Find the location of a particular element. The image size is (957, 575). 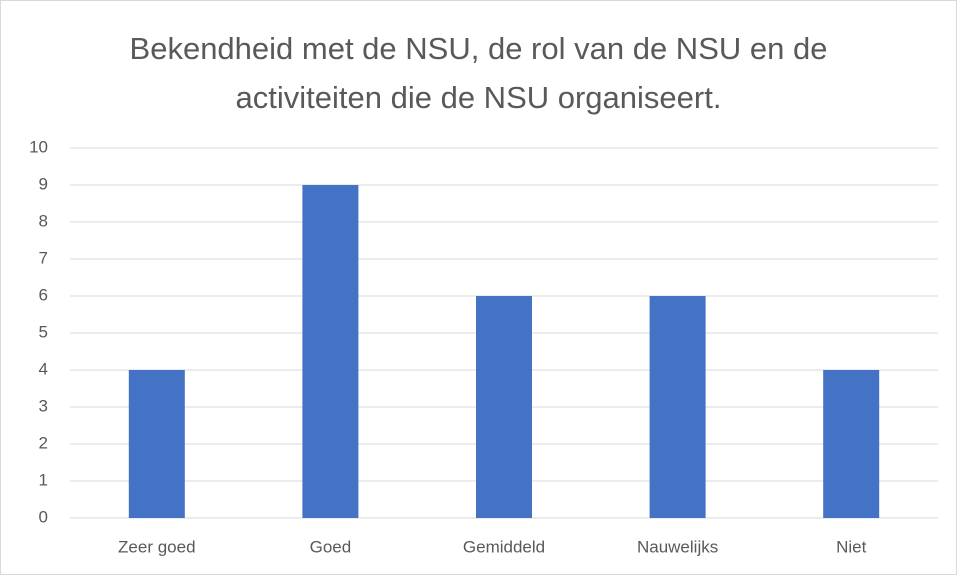

y-tick-label: 4 is located at coordinates (43, 368).